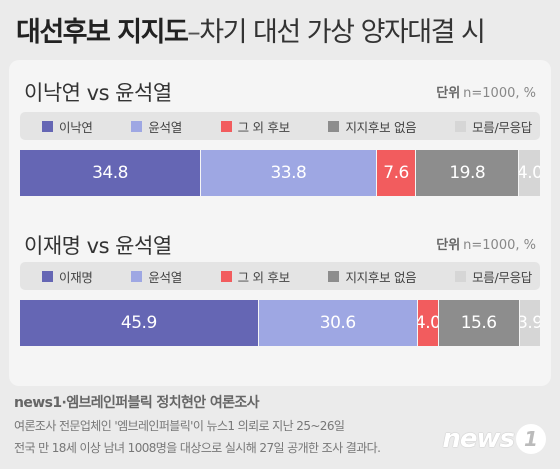  What do you see at coordinates (342, 32) in the screenshot?
I see `title-rest: 차기 대선 가상 양자대결 시` at bounding box center [342, 32].